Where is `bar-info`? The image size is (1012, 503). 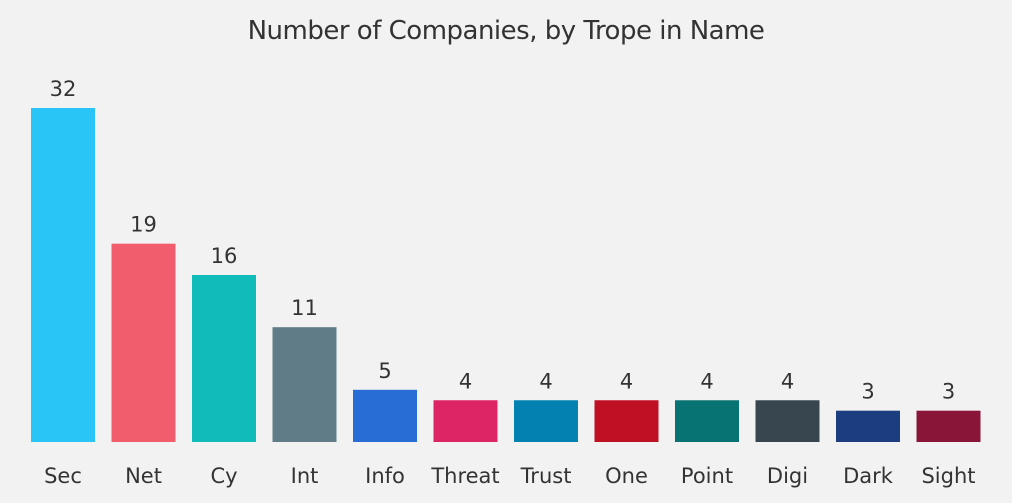
bar-info is located at coordinates (385, 415).